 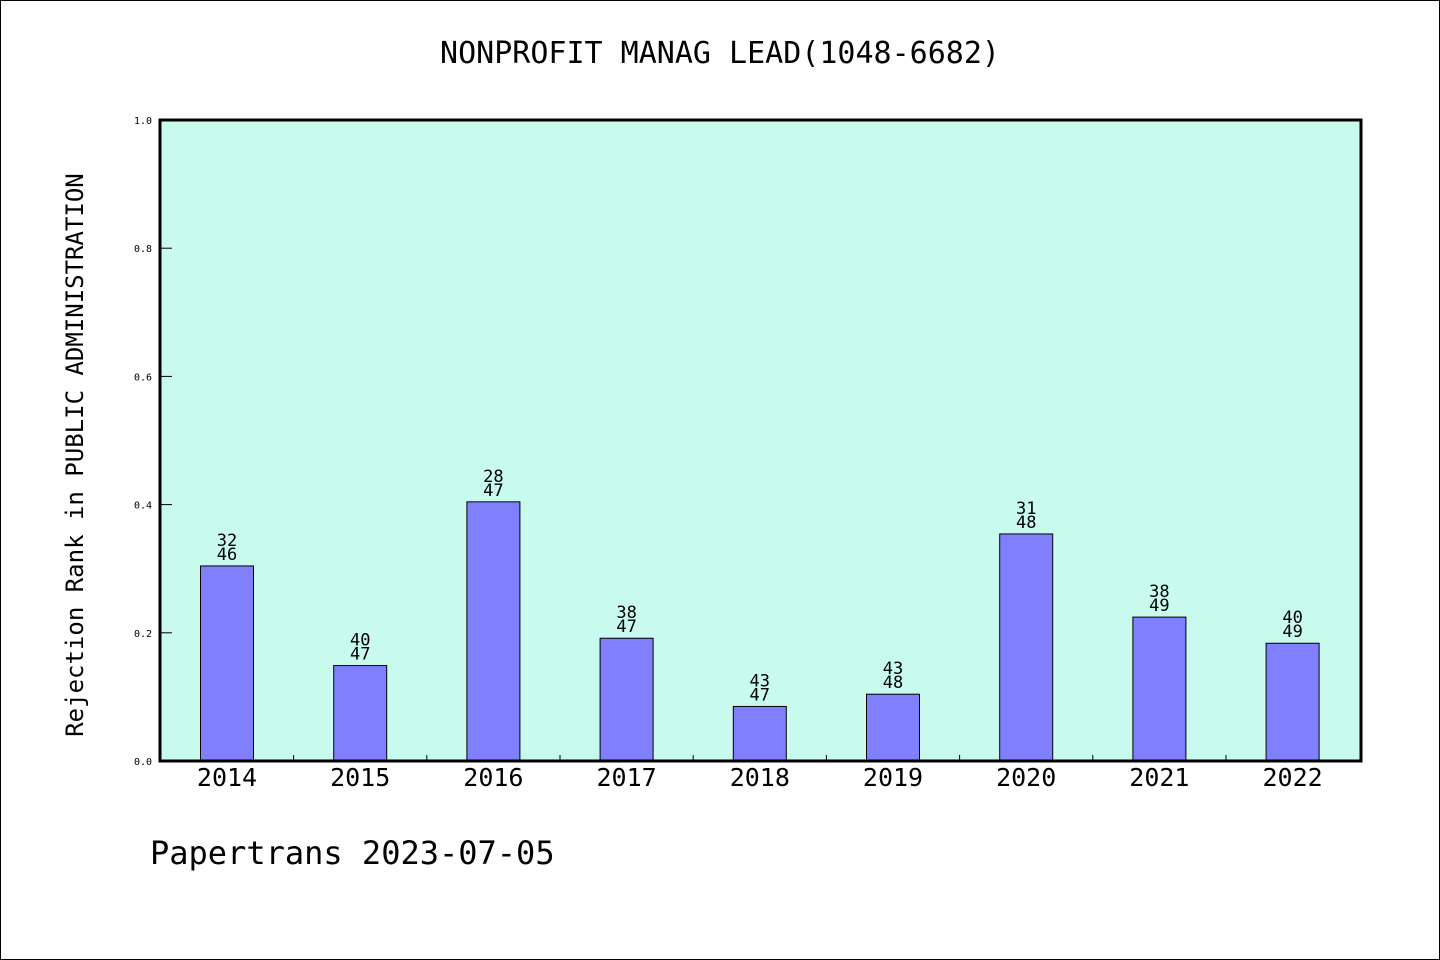 I want to click on y-tick-label-0: 0.0, so click(x=143, y=762).